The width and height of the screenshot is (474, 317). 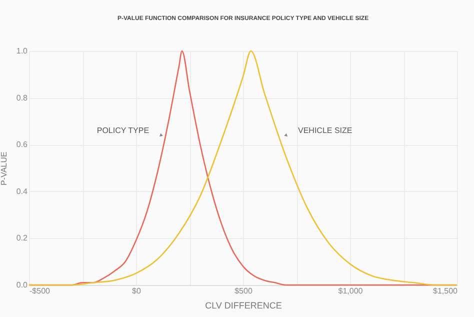 What do you see at coordinates (123, 131) in the screenshot?
I see `annotation: POLICY TYPE` at bounding box center [123, 131].